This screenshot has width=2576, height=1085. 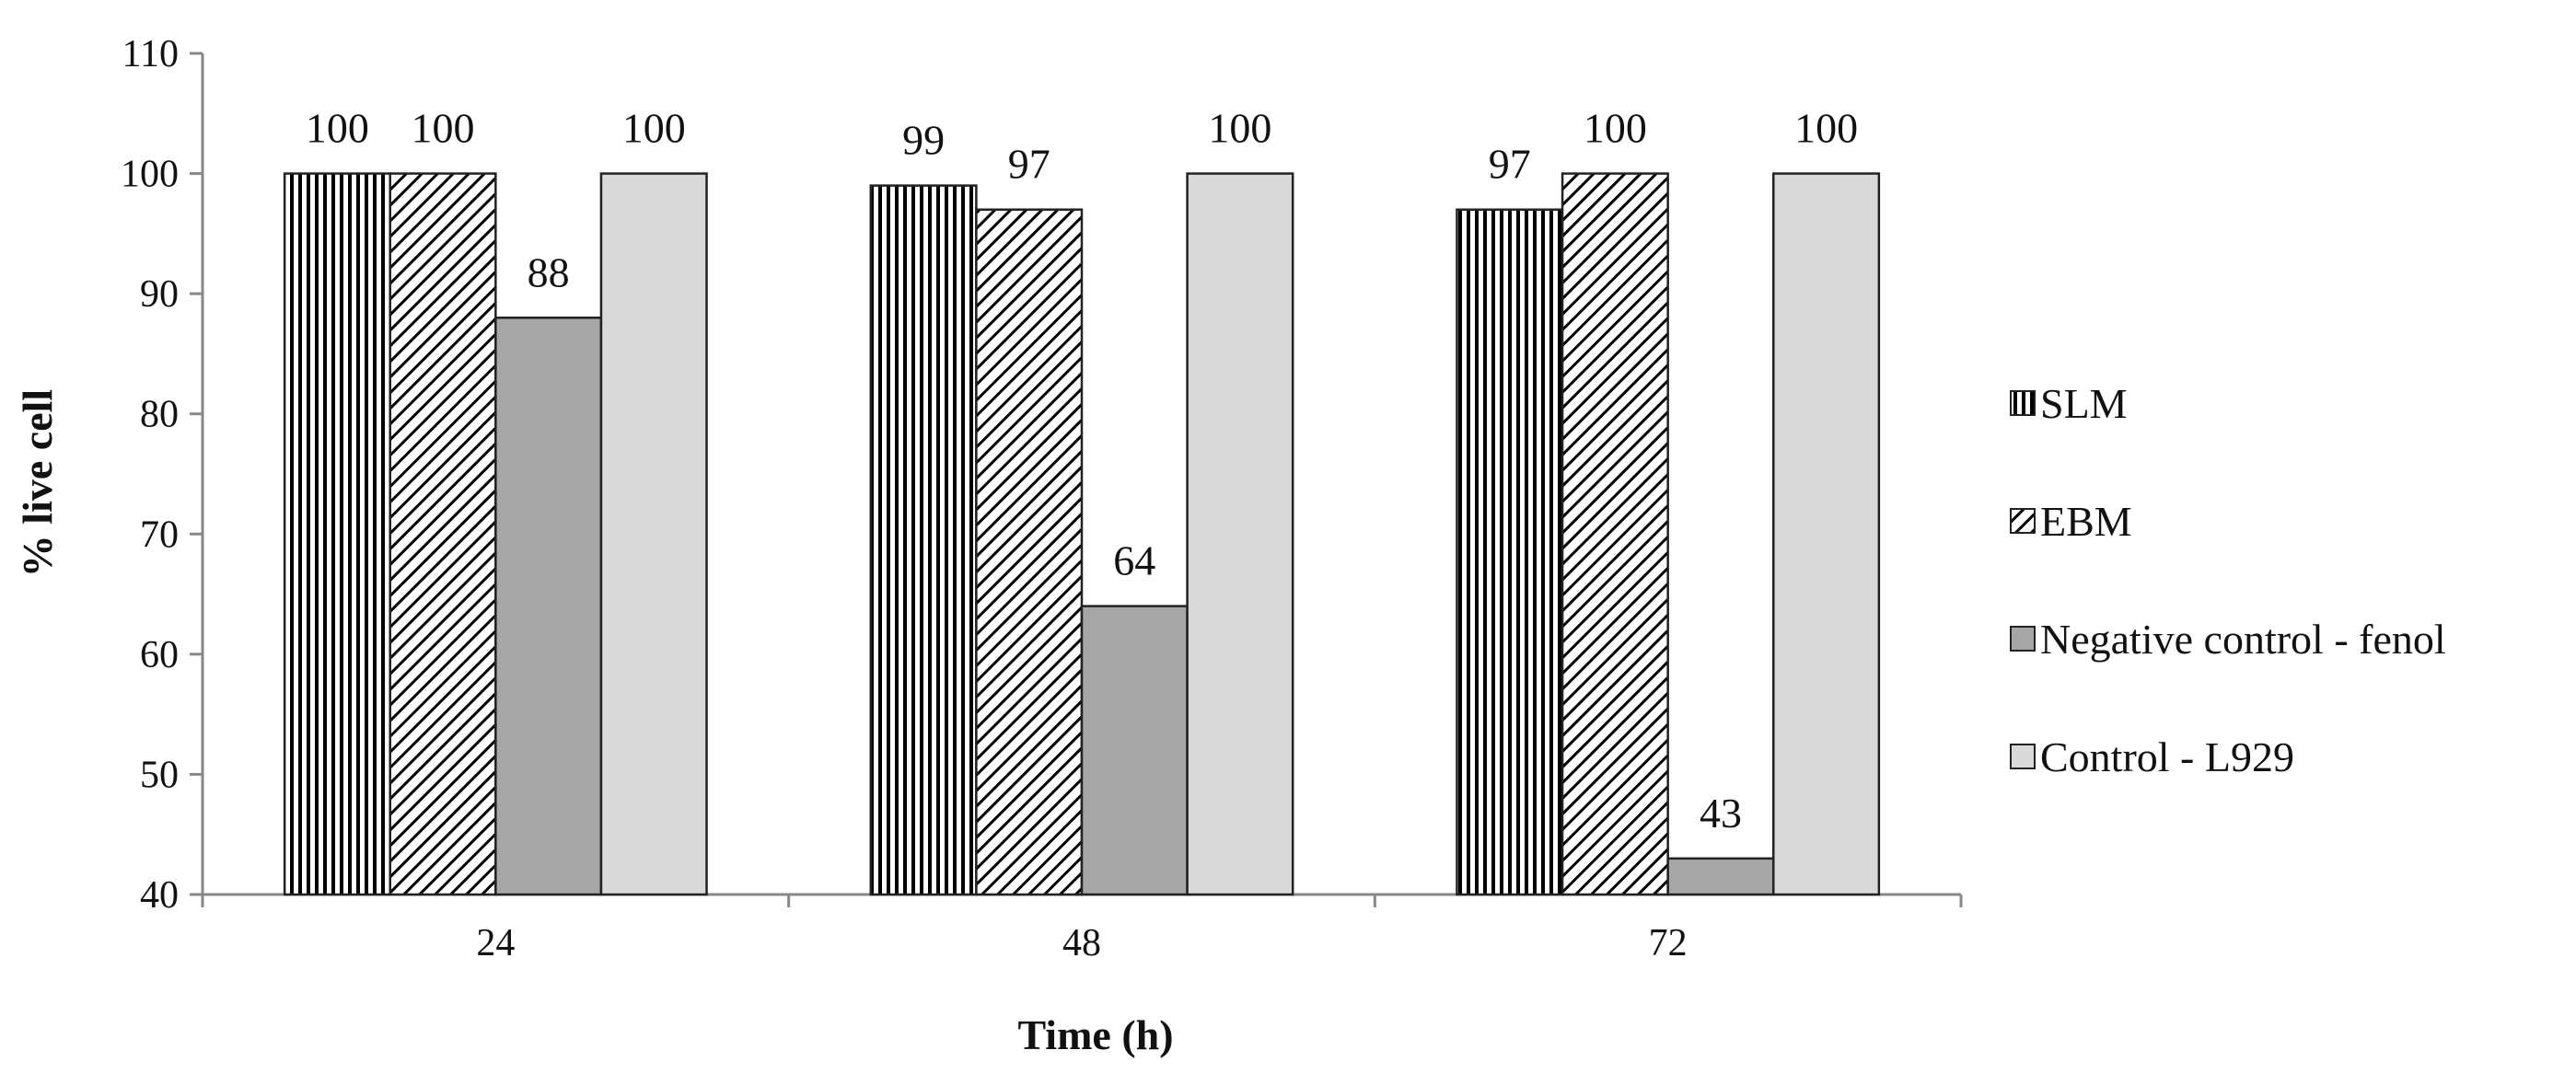 What do you see at coordinates (159, 415) in the screenshot?
I see `y-tick-label: 80` at bounding box center [159, 415].